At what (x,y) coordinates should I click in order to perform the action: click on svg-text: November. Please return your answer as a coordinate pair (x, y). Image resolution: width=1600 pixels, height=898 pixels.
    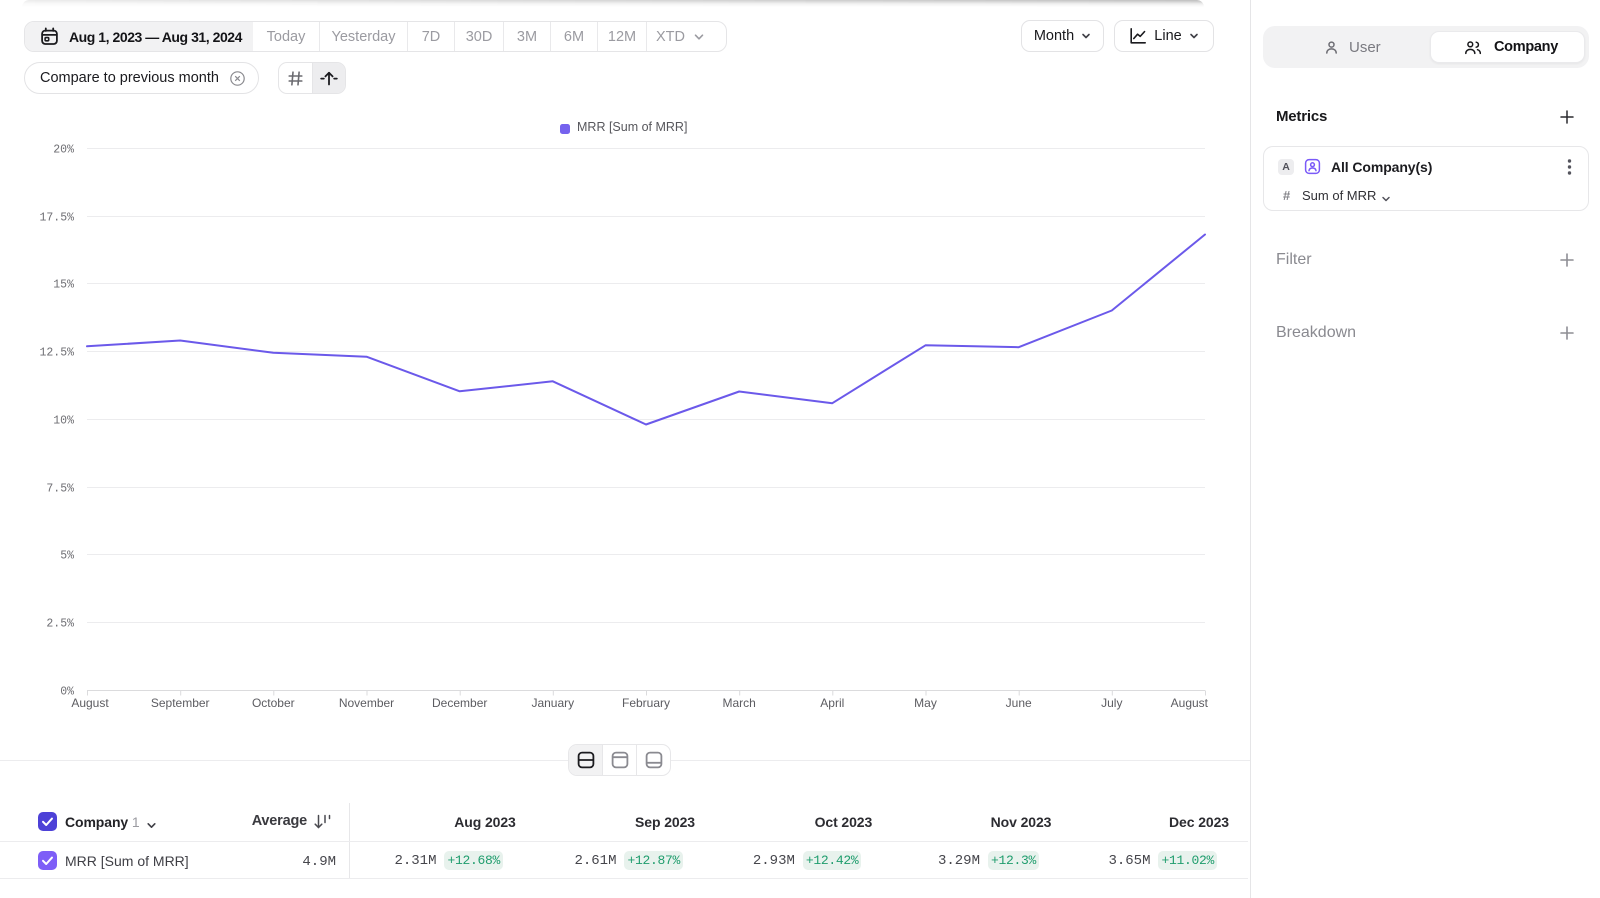
    Looking at the image, I should click on (366, 703).